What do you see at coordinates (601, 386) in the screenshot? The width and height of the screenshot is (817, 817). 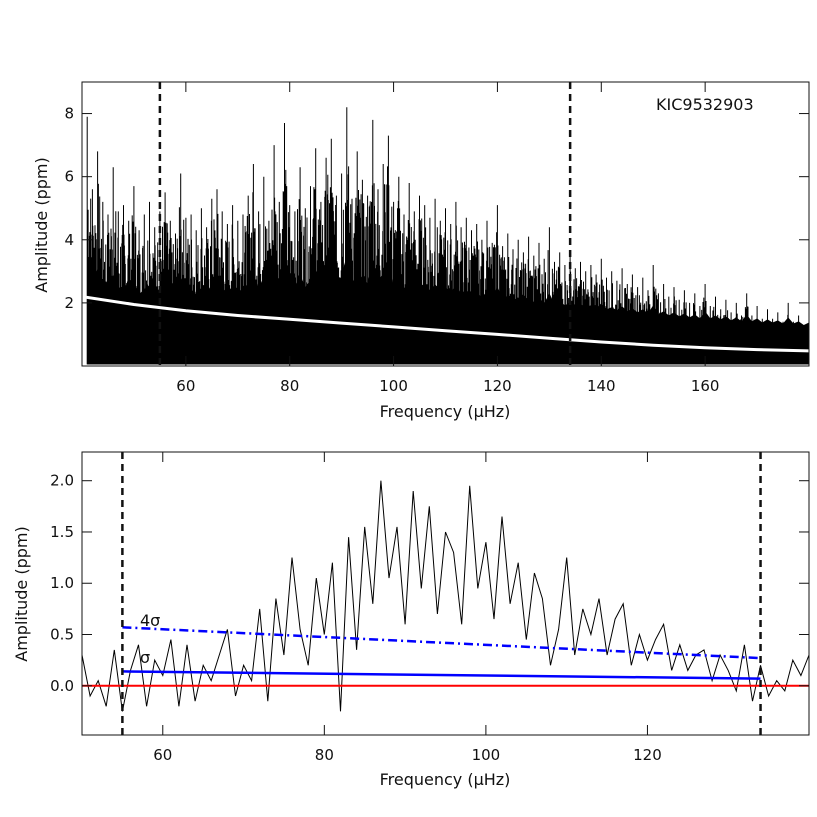 I see `x-tick-label: 140` at bounding box center [601, 386].